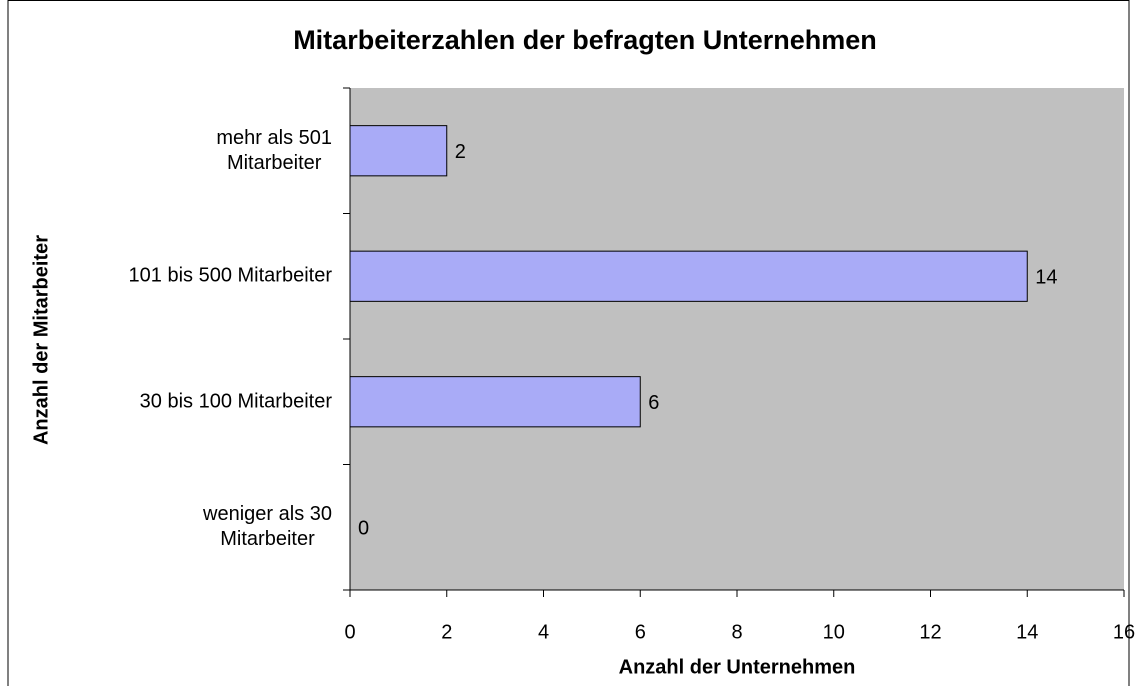 The height and width of the screenshot is (686, 1138). What do you see at coordinates (446, 632) in the screenshot?
I see `x-tick-label: 2` at bounding box center [446, 632].